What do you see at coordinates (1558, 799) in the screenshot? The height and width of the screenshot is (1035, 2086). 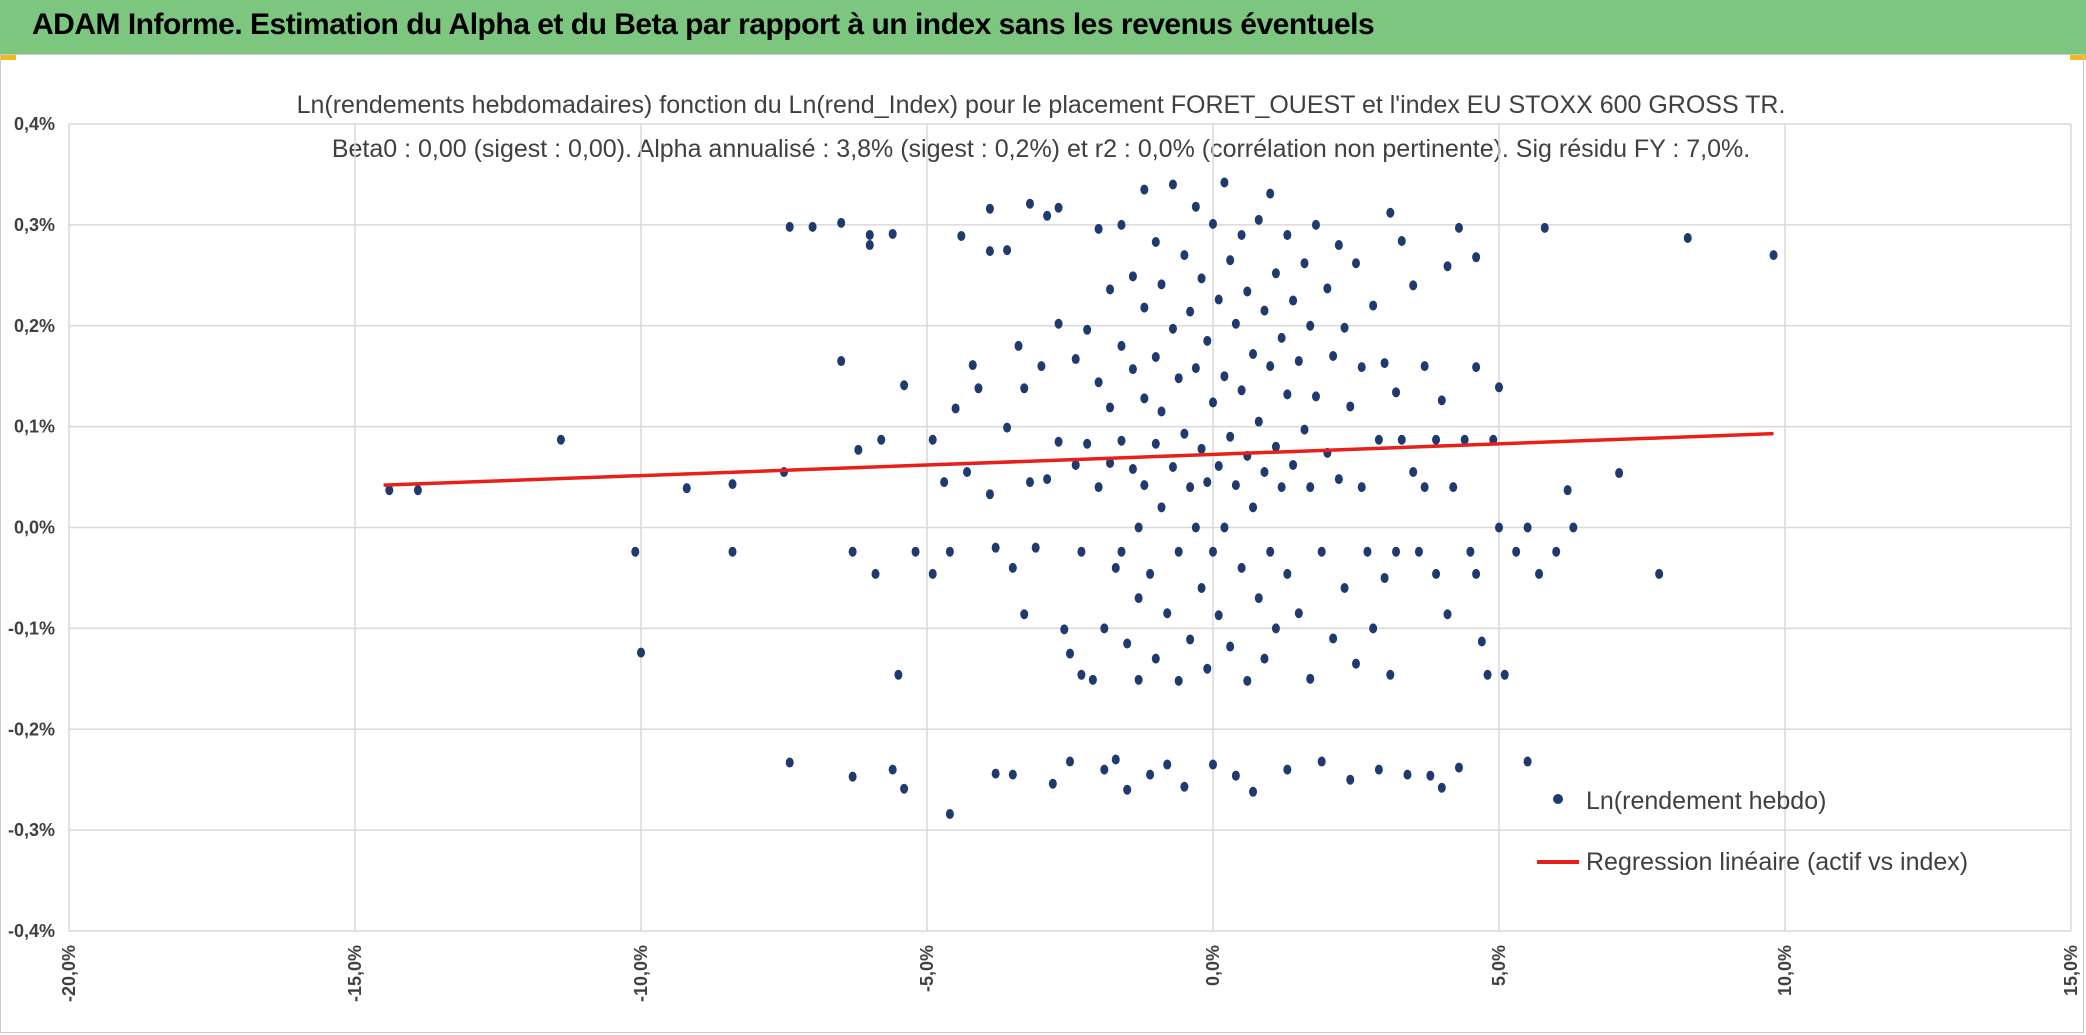 I see `legend-marker-points` at bounding box center [1558, 799].